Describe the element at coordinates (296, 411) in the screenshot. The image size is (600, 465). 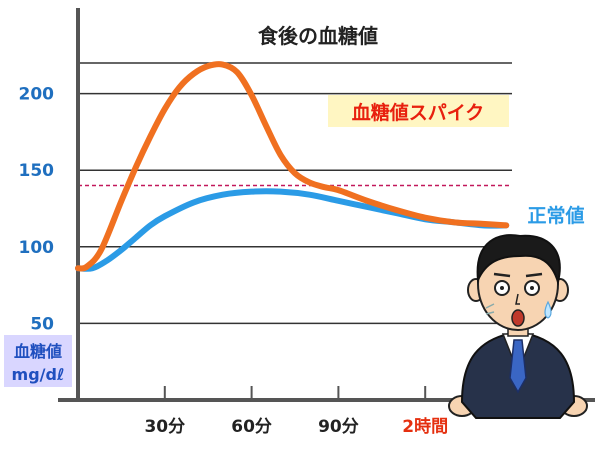
I see `x-ticks: 30分 60分 90分 2時間` at that location.